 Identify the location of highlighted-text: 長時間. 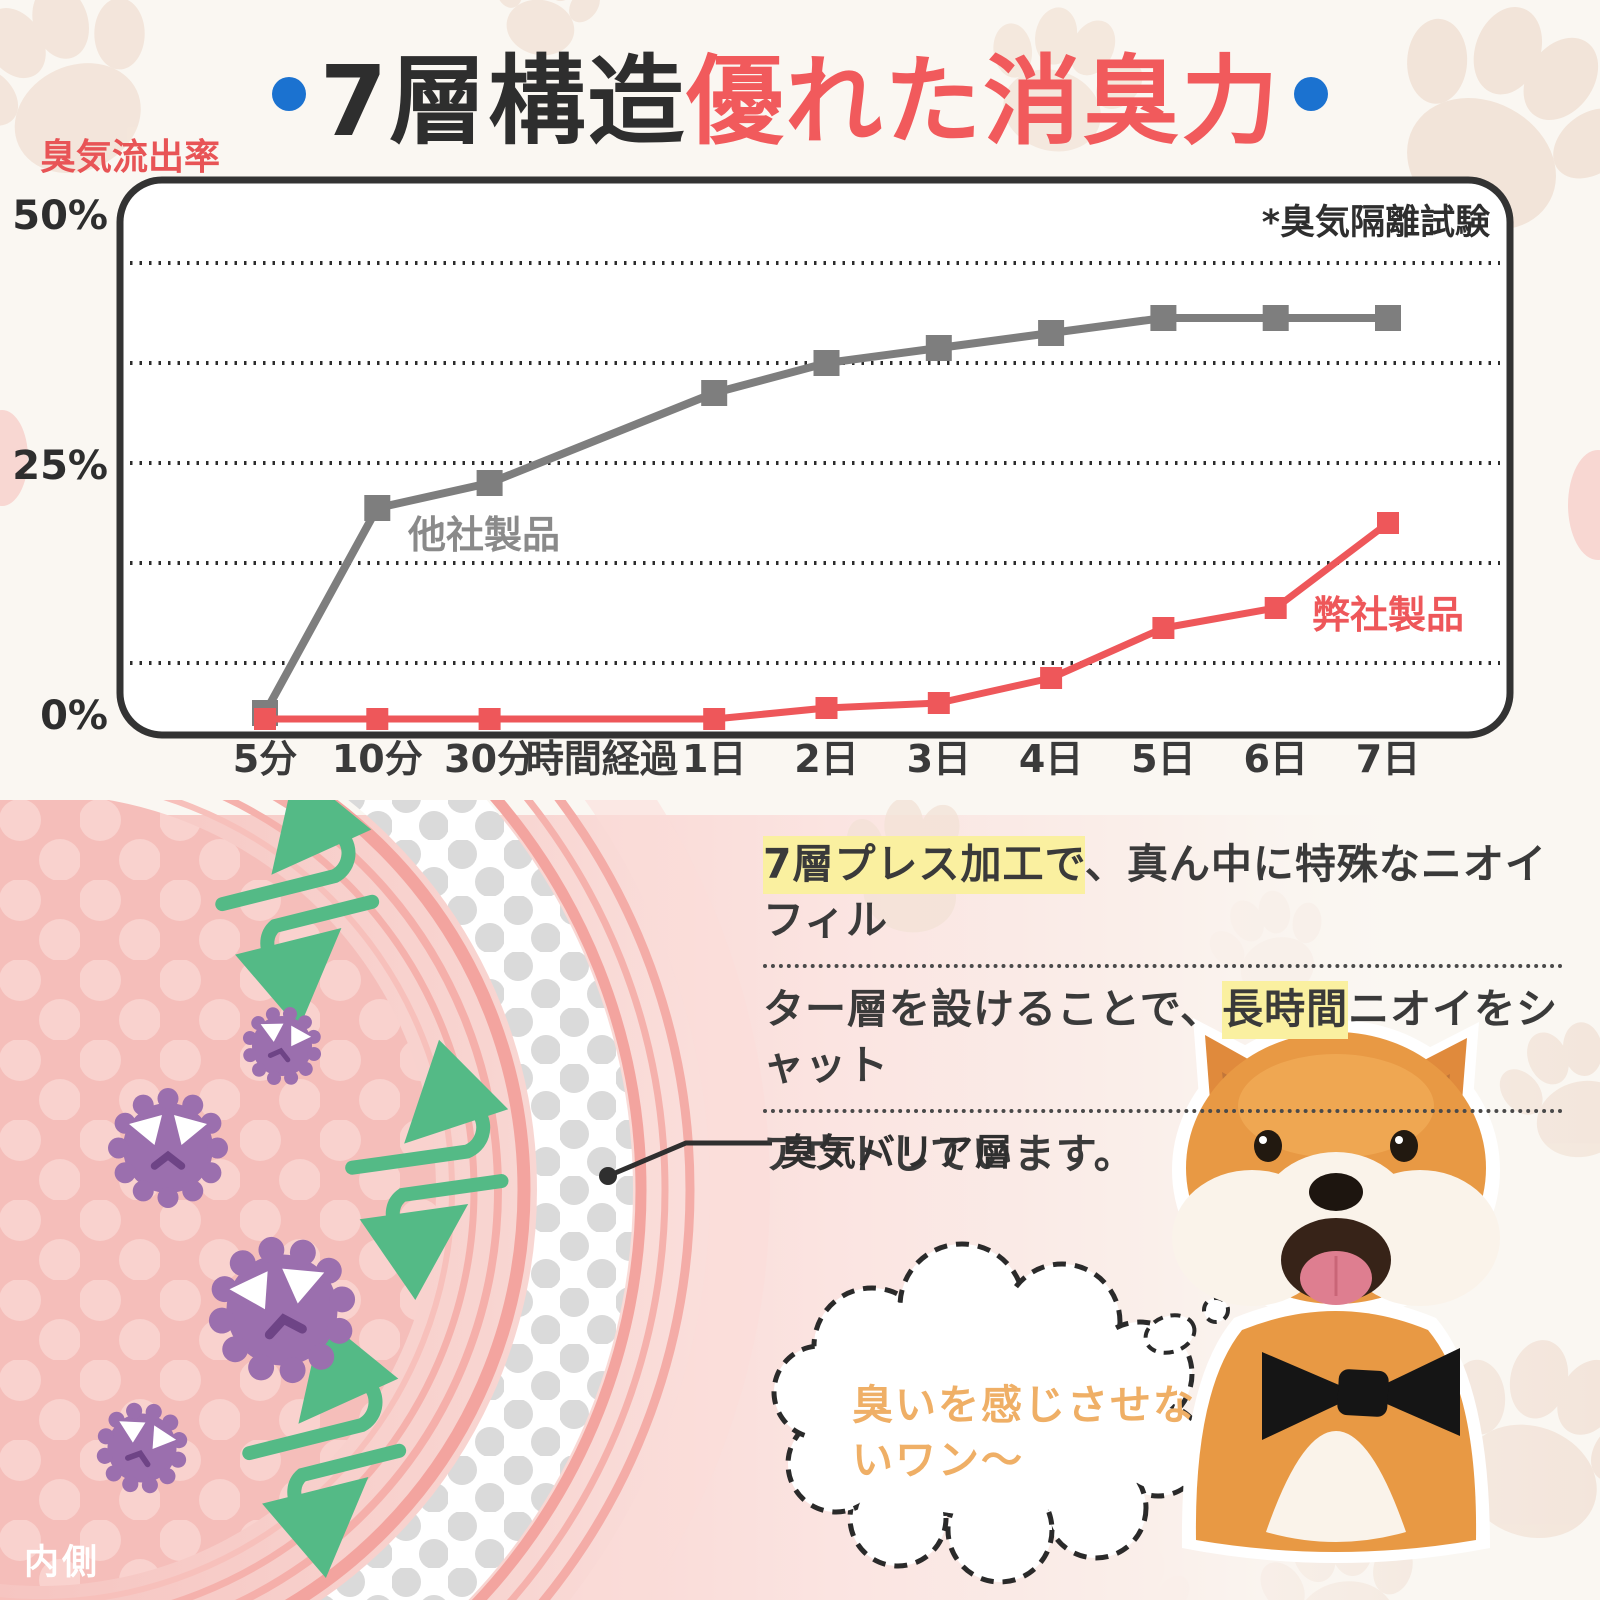
(1285, 1009).